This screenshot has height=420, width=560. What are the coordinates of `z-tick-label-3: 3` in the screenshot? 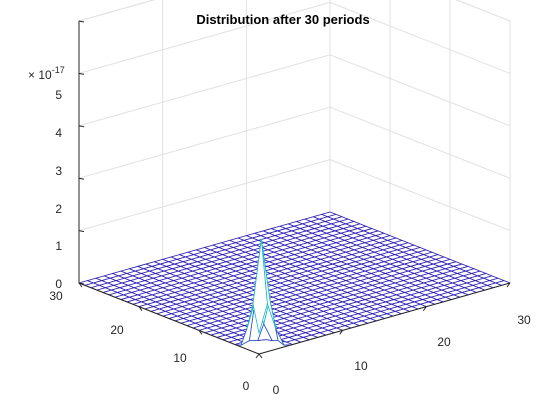 It's located at (58, 171).